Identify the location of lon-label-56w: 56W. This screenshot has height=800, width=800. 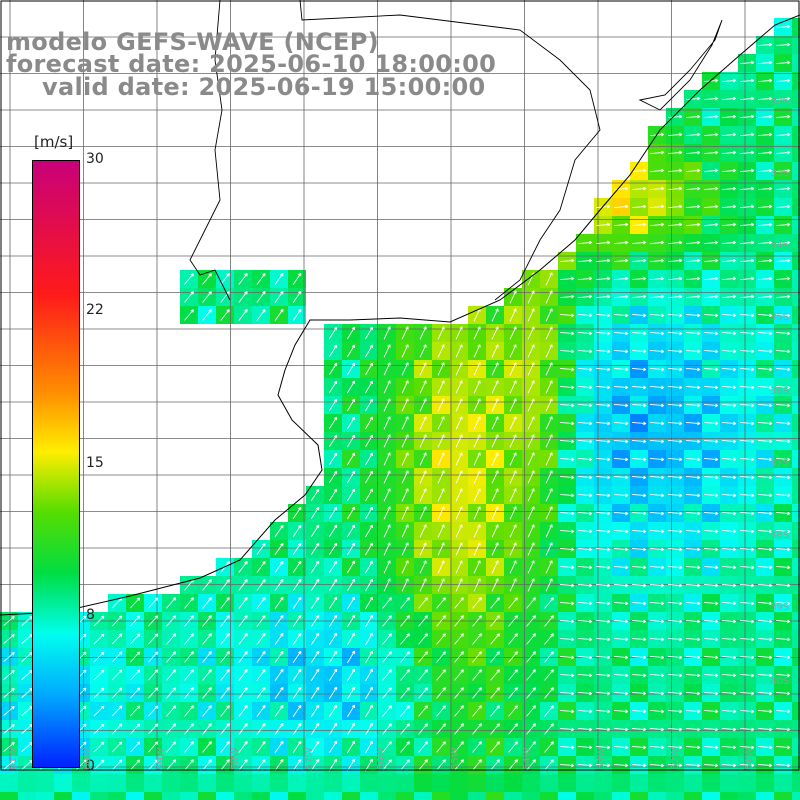
(381, 758).